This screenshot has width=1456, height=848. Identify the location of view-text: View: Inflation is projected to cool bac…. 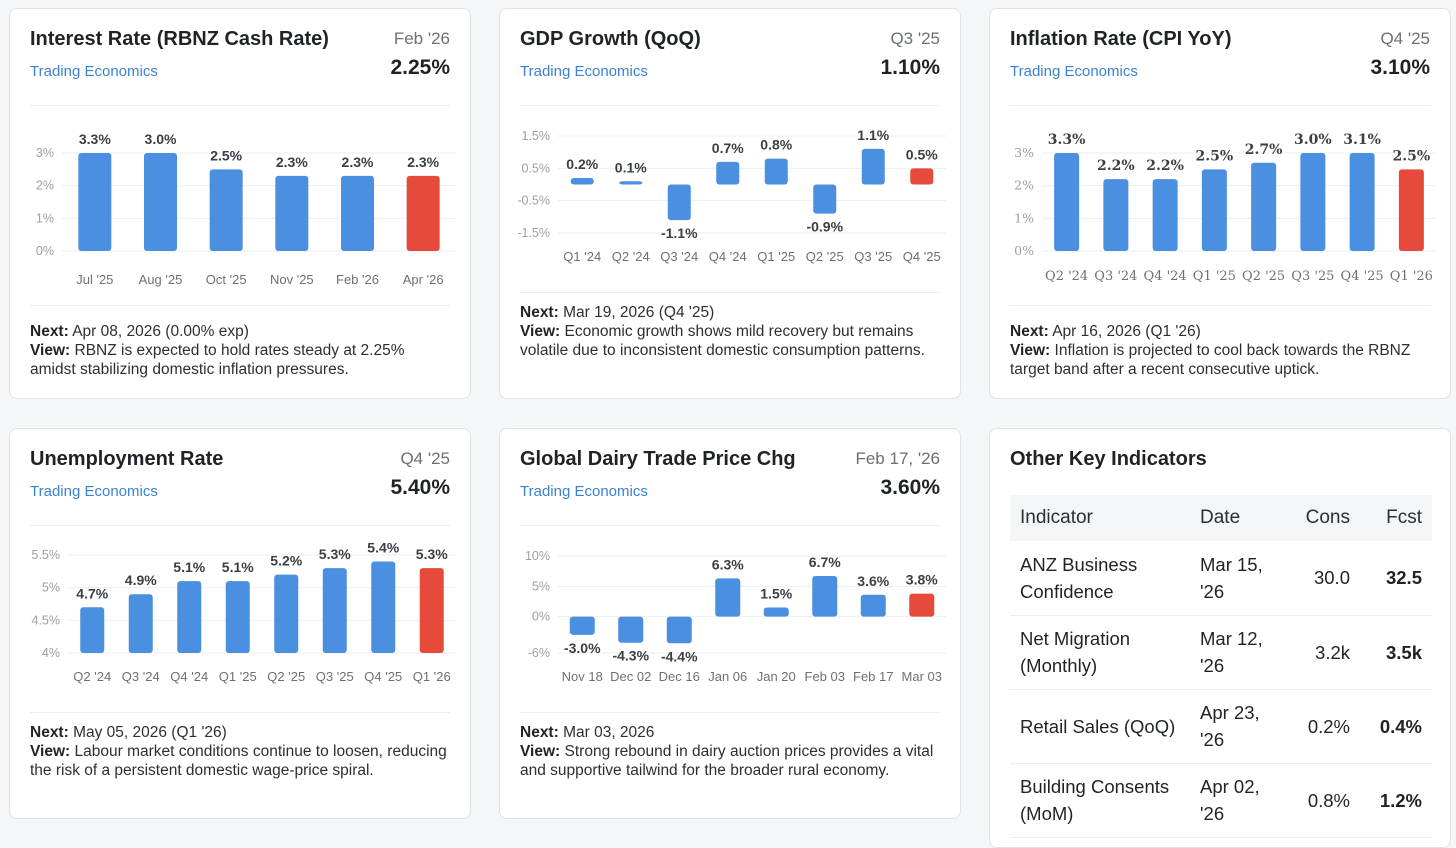
(1210, 360).